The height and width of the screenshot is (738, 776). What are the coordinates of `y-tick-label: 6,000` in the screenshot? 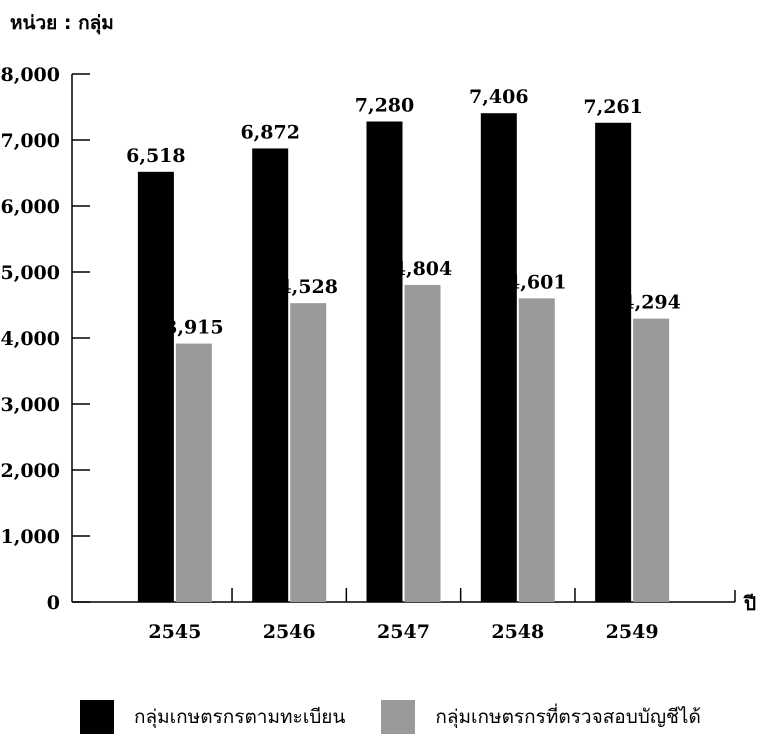 It's located at (31, 207).